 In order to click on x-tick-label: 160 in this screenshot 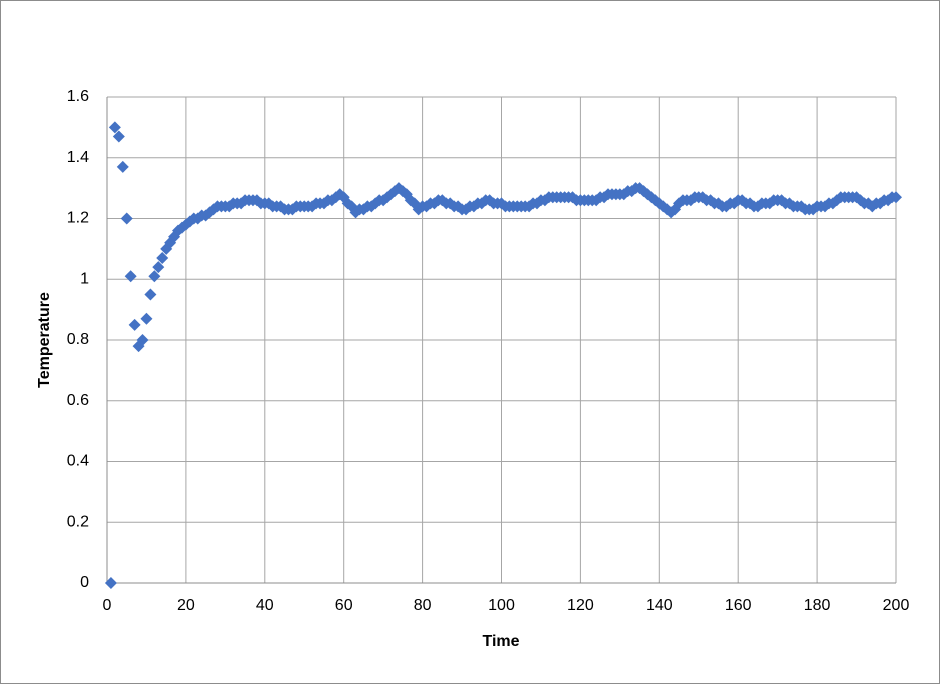, I will do `click(738, 605)`.